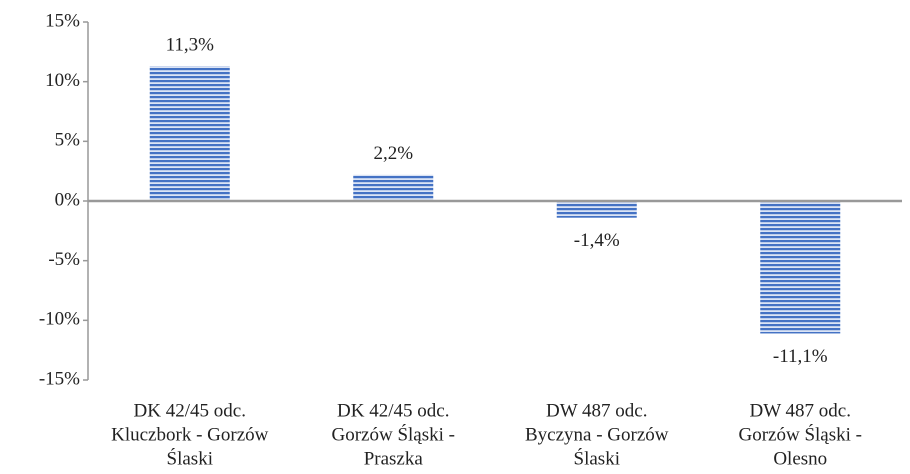  What do you see at coordinates (62, 20) in the screenshot?
I see `y-tick-label: 15%` at bounding box center [62, 20].